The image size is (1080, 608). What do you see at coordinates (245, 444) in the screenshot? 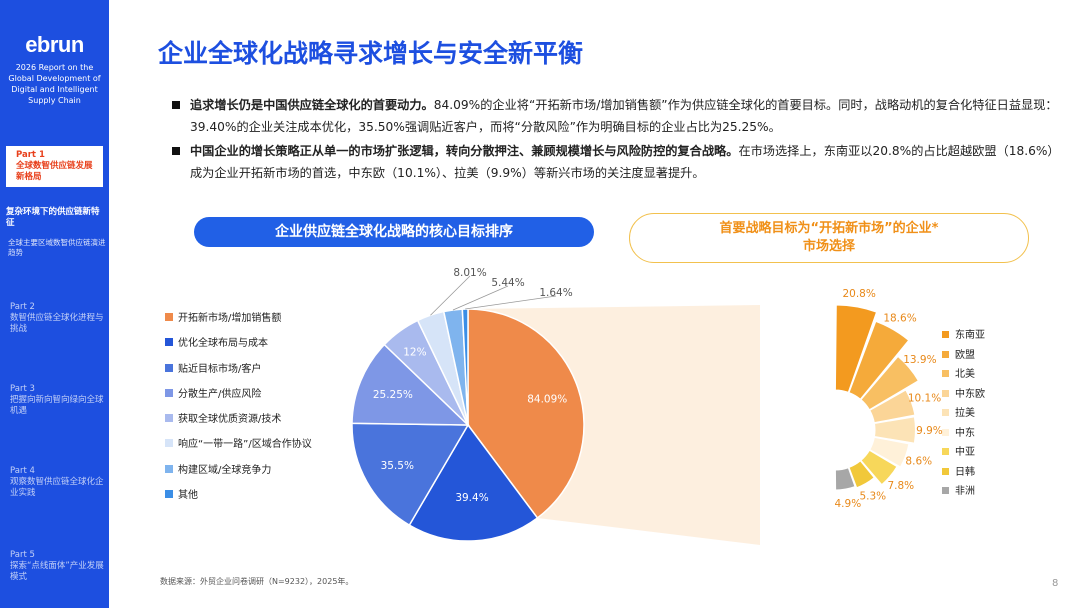
I see `legend-label: 响应“一带一路”/区域合作协议` at bounding box center [245, 444].